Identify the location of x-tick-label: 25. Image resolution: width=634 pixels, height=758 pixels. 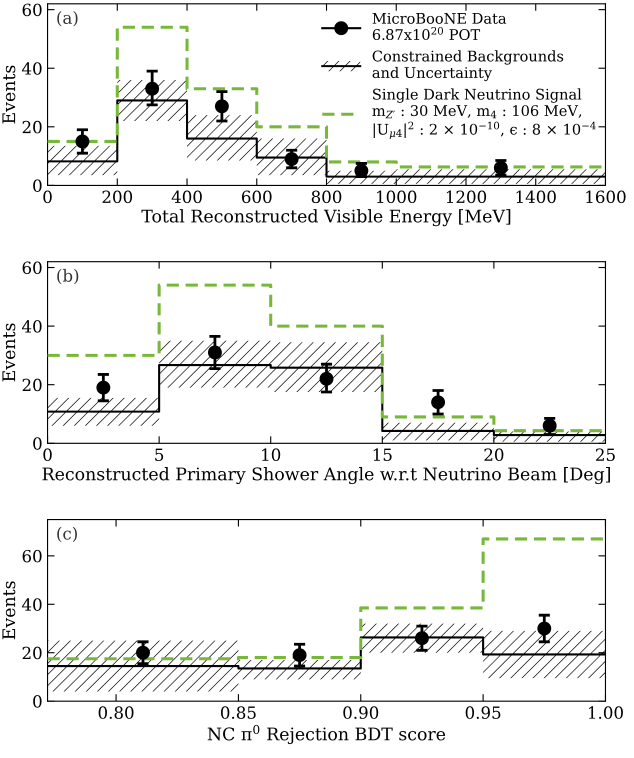
(605, 455).